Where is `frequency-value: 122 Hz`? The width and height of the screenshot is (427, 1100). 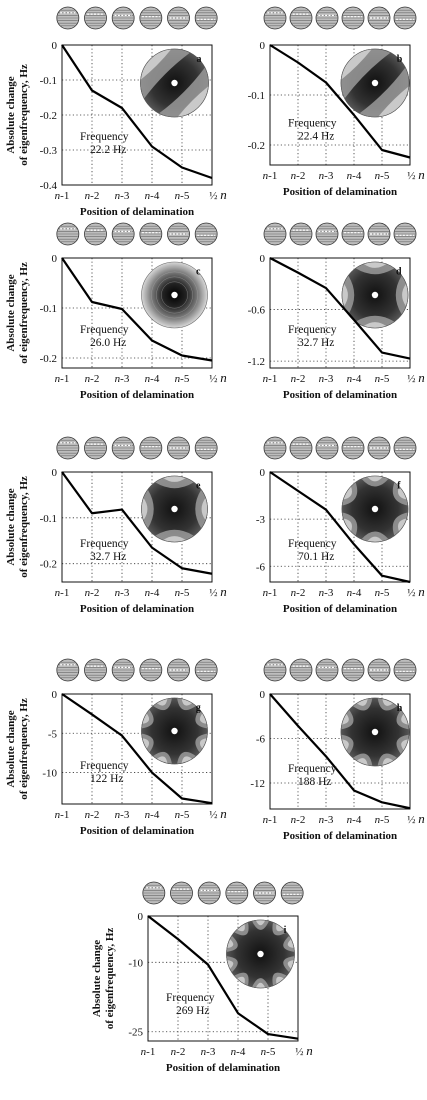
frequency-value: 122 Hz is located at coordinates (107, 779).